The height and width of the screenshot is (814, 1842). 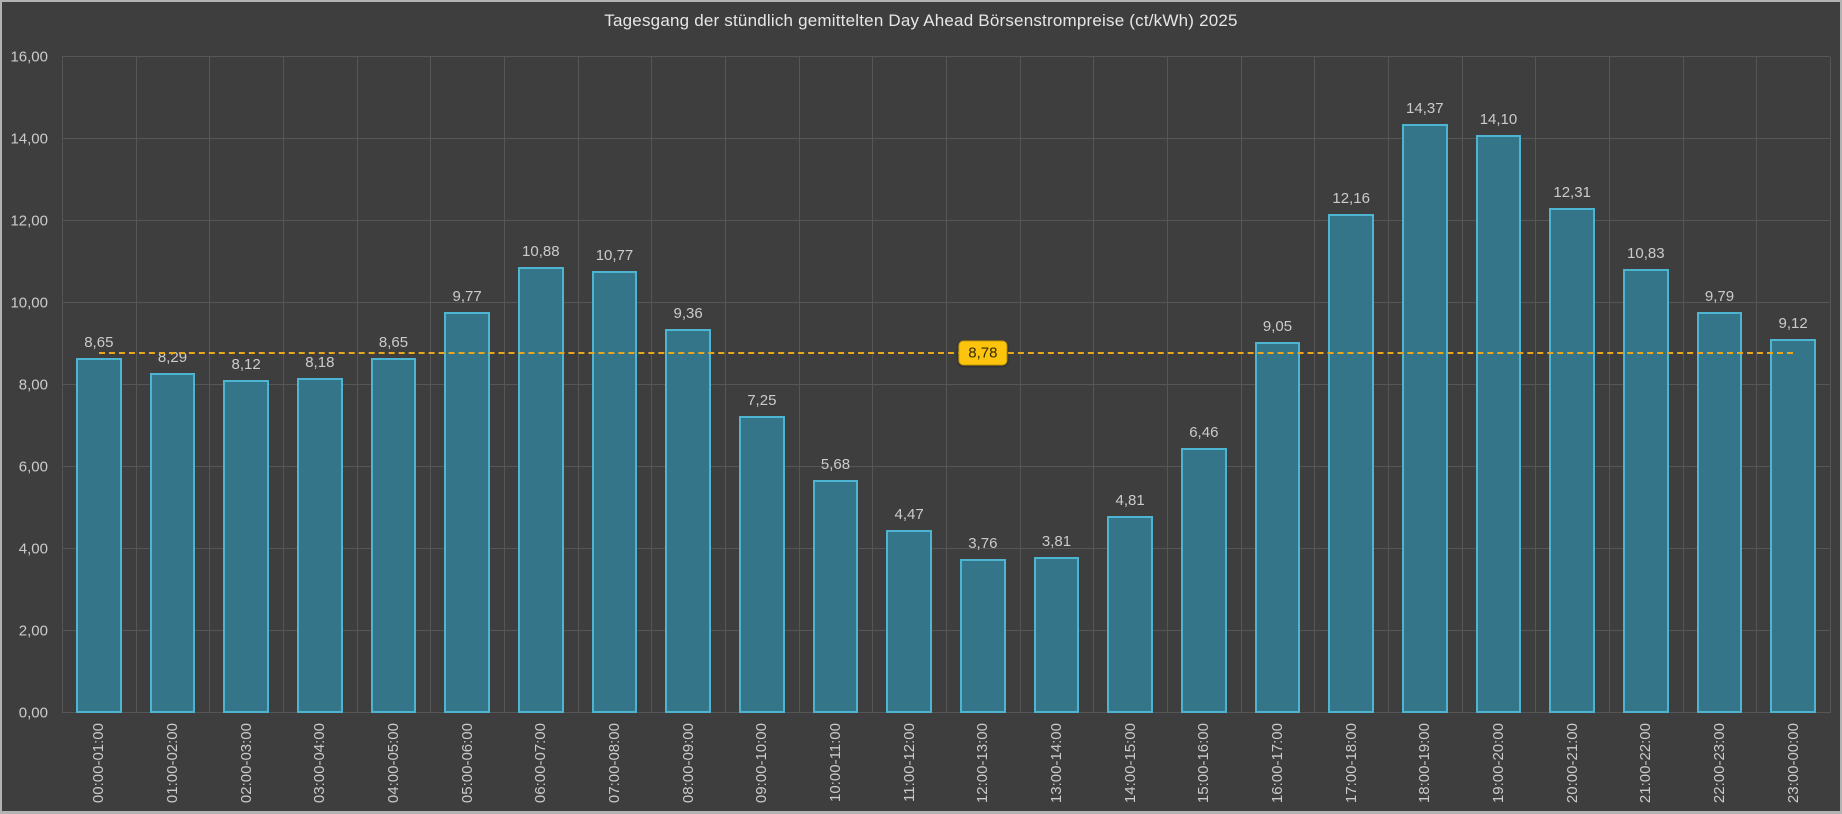 I want to click on bar-column: 9,79, so click(x=1720, y=385).